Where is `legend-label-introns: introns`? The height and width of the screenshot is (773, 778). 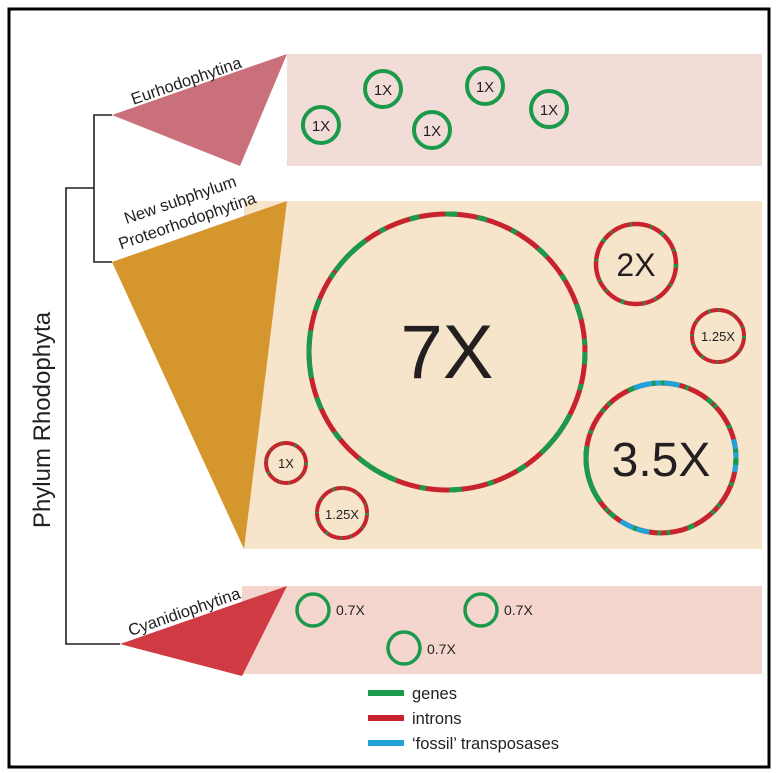 legend-label-introns: introns is located at coordinates (437, 719).